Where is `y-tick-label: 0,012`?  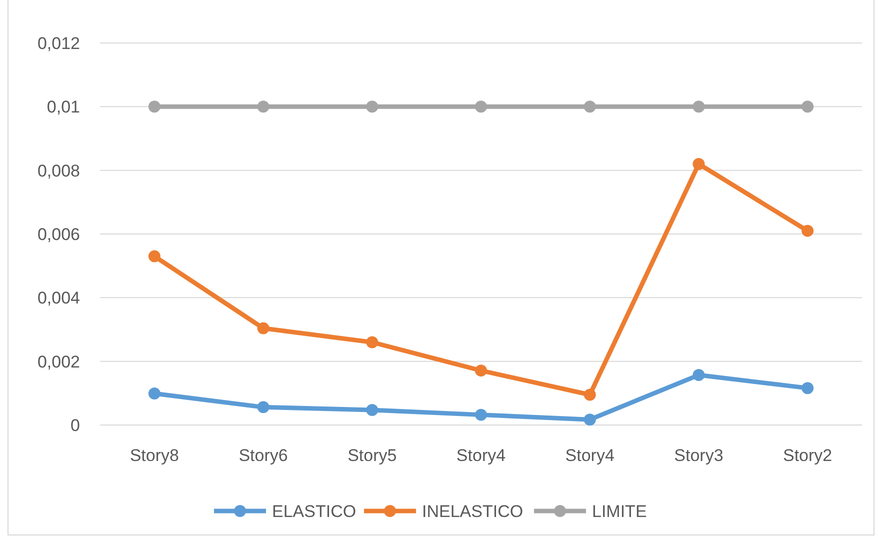 y-tick-label: 0,012 is located at coordinates (58, 43).